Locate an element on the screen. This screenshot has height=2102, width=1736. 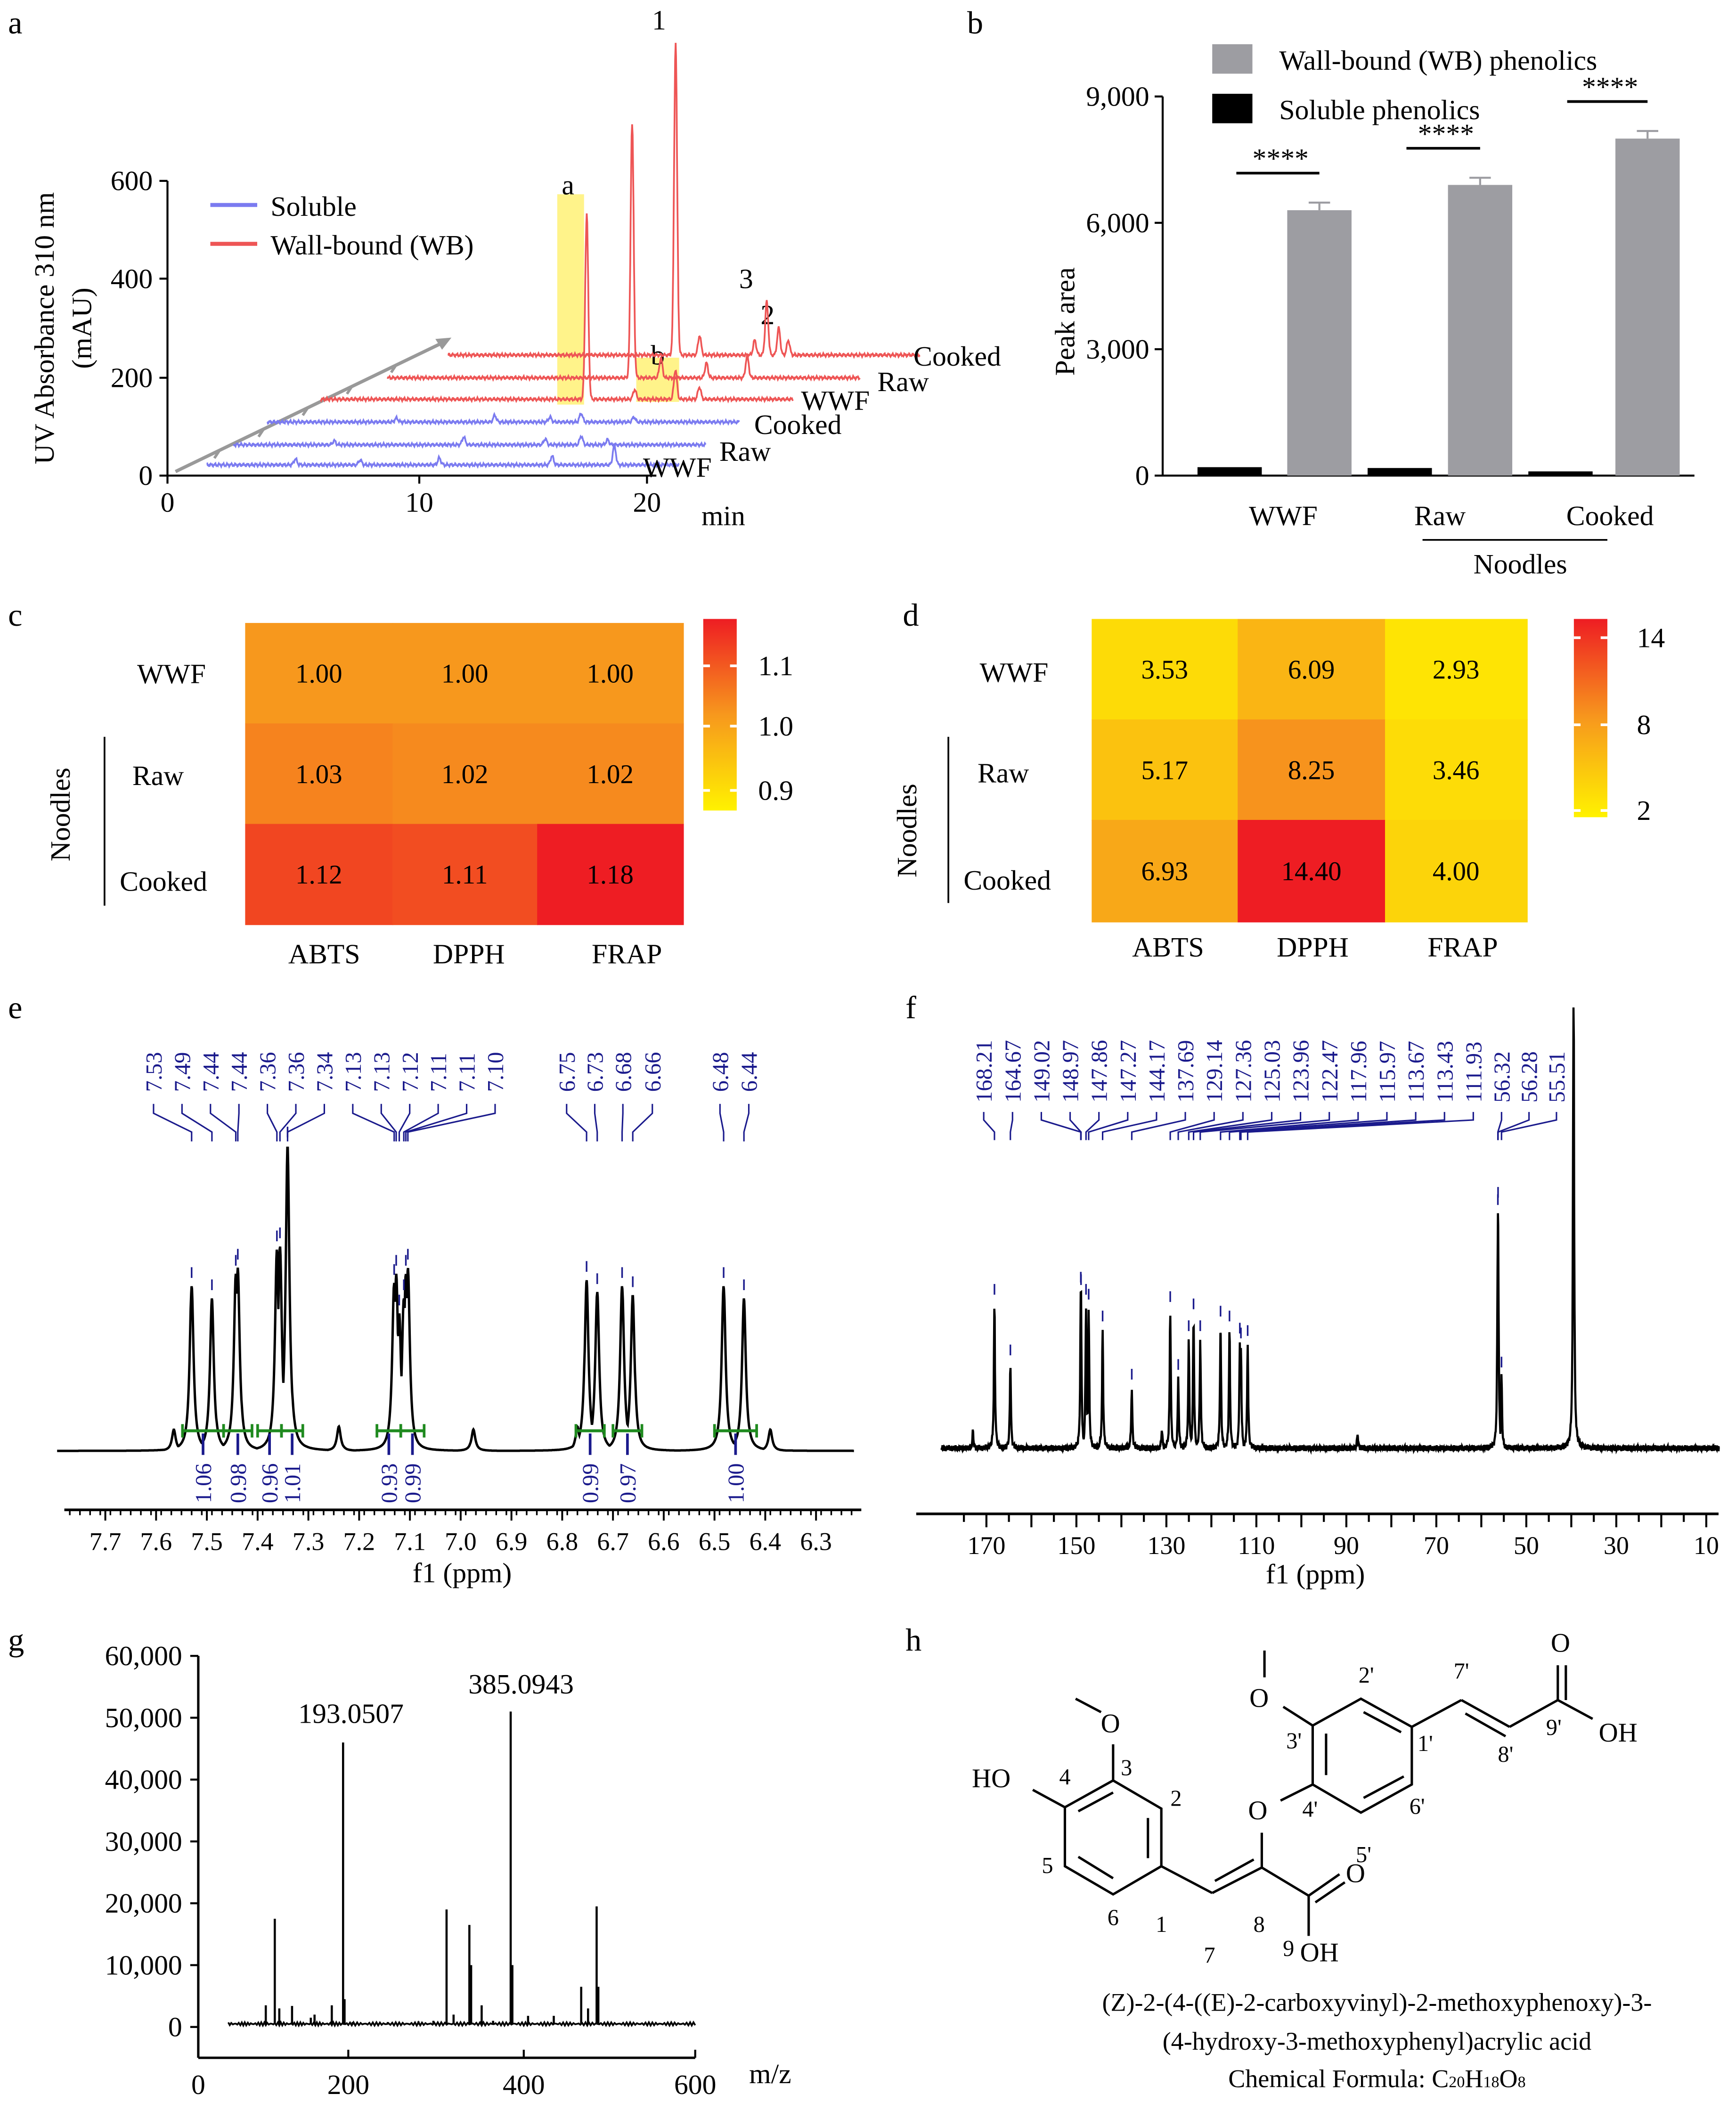
x-tick-label: 7.2 is located at coordinates (359, 1542).